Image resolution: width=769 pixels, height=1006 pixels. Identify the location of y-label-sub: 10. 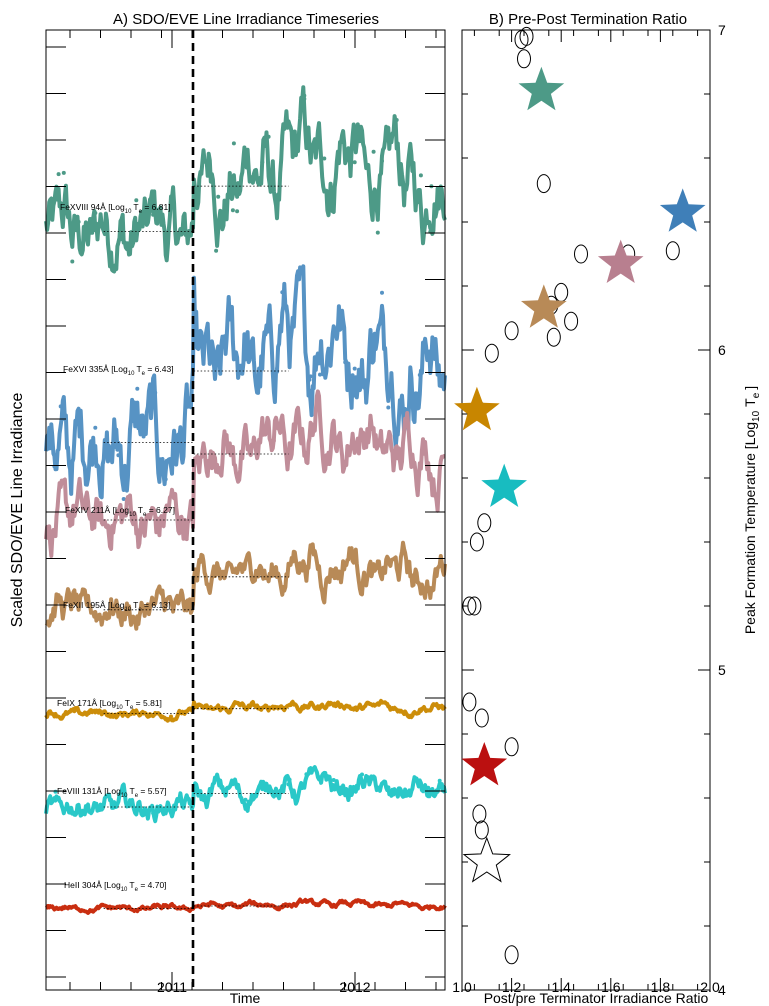
(756, 416).